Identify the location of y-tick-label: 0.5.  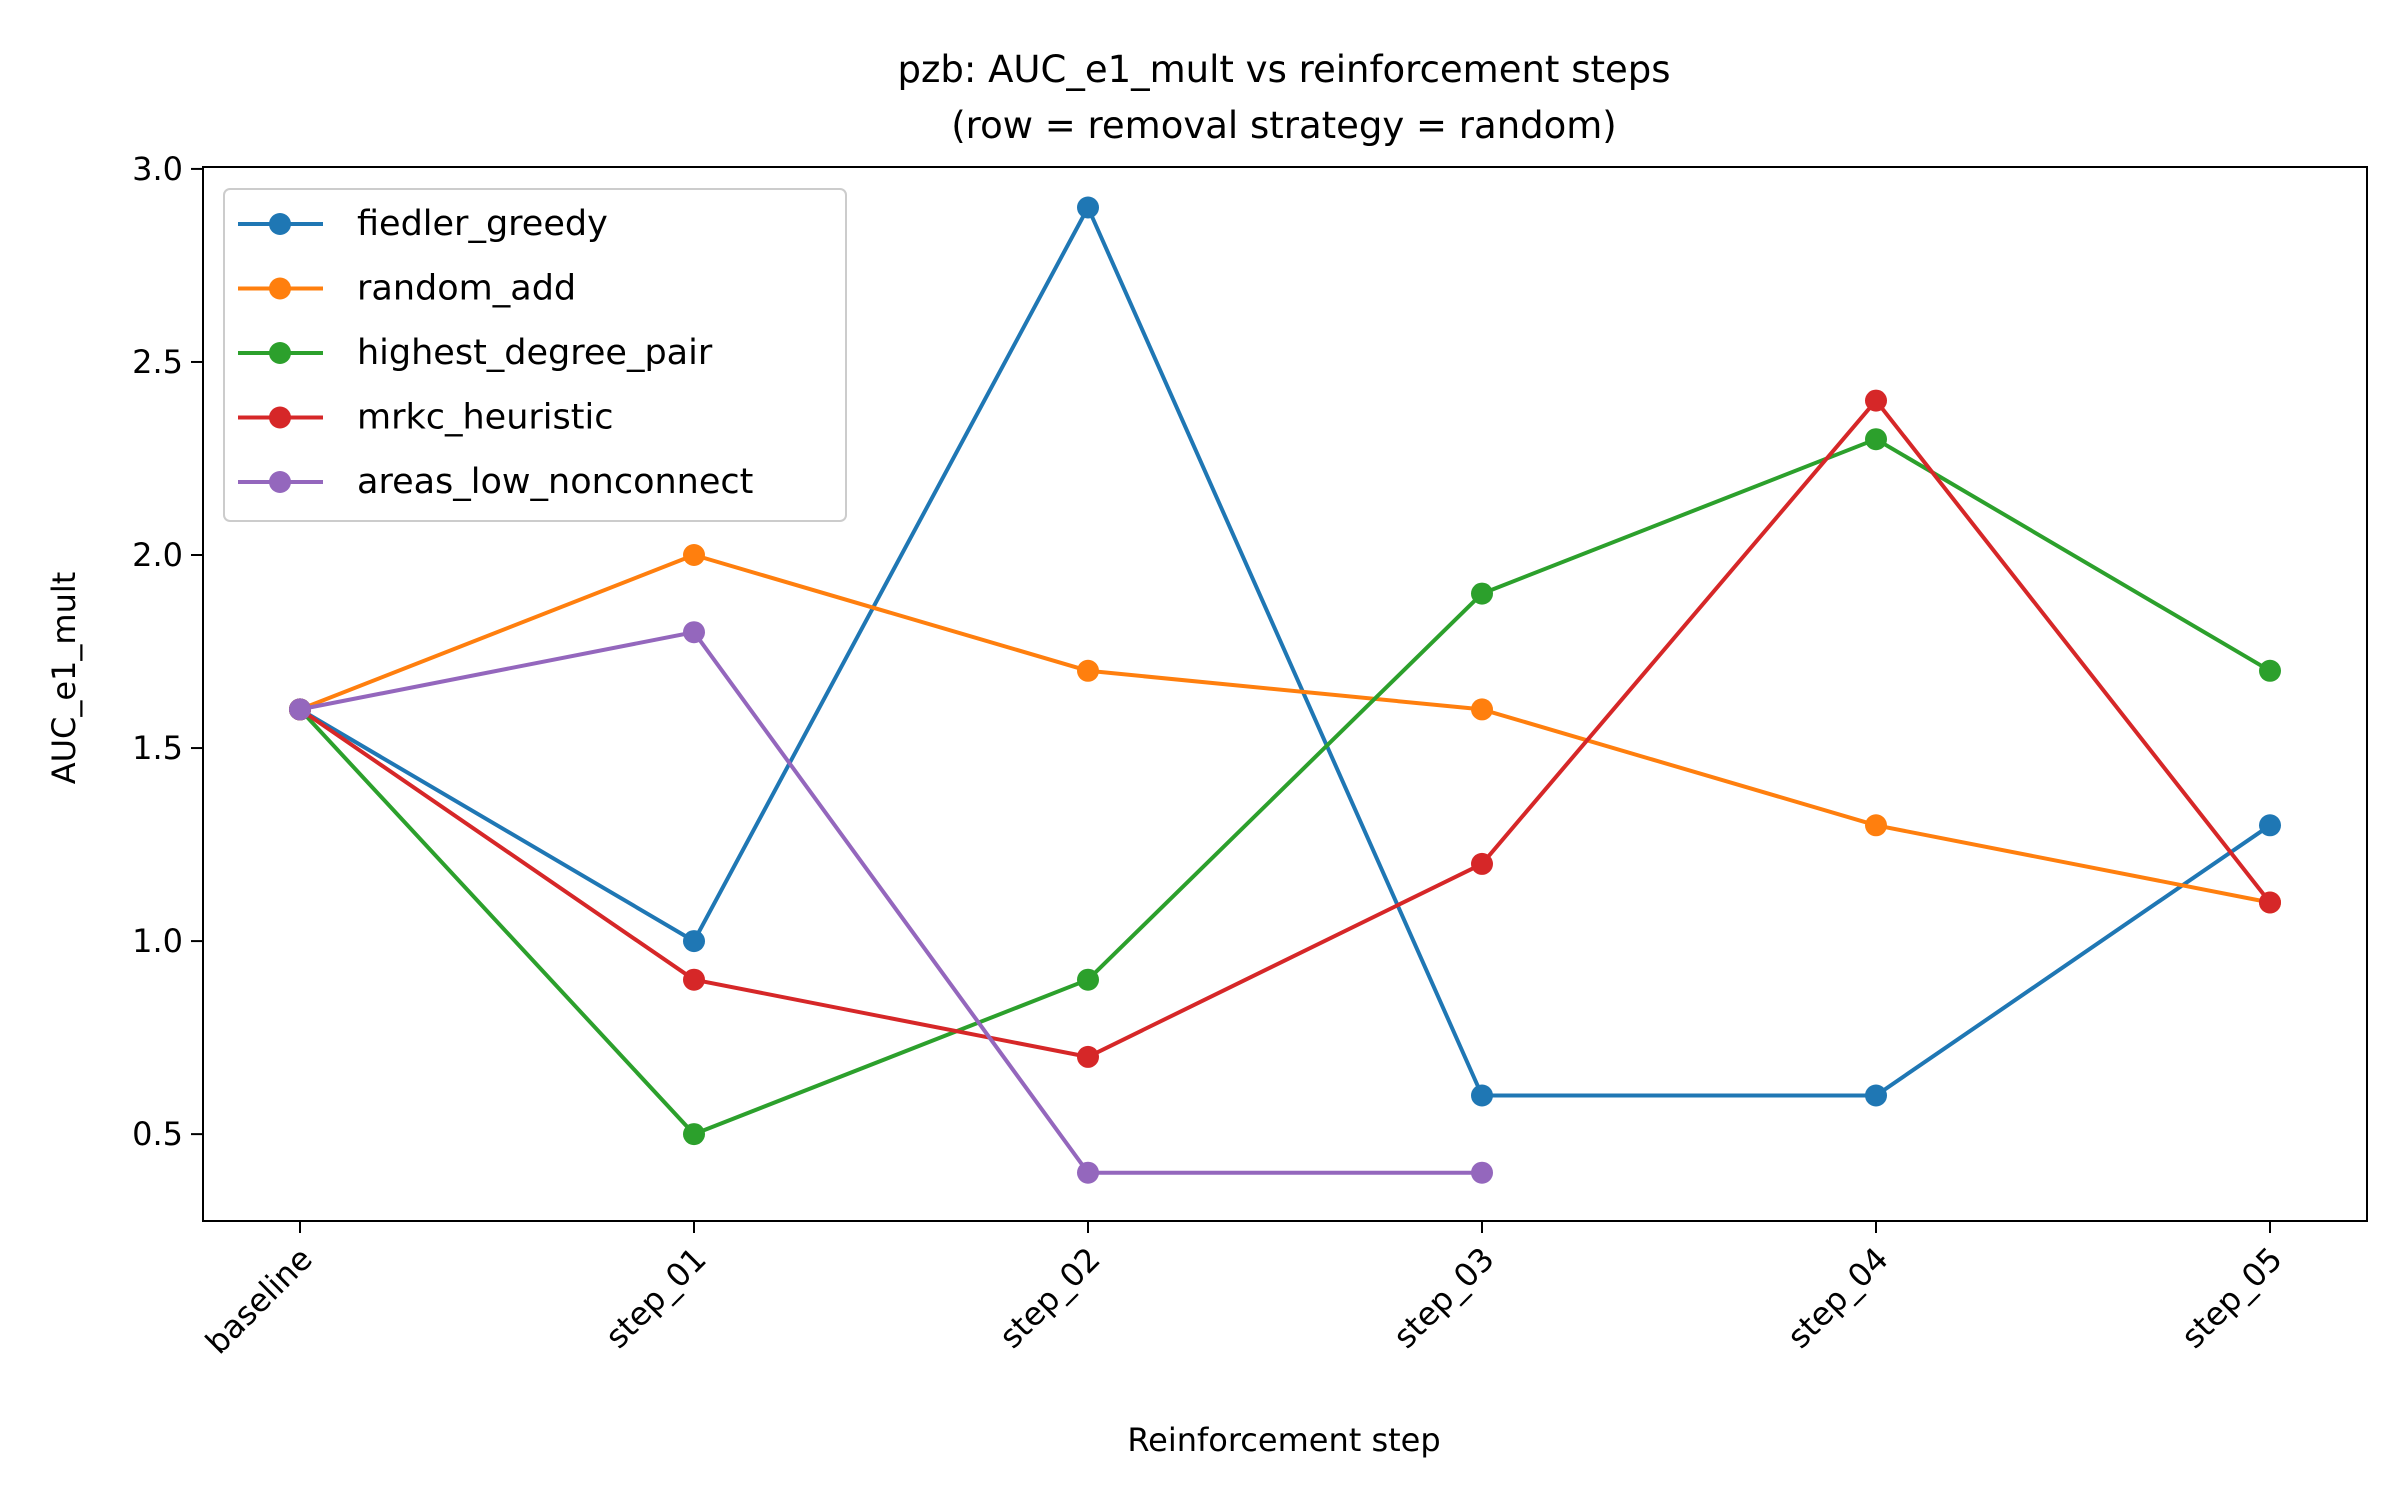
(157, 1134).